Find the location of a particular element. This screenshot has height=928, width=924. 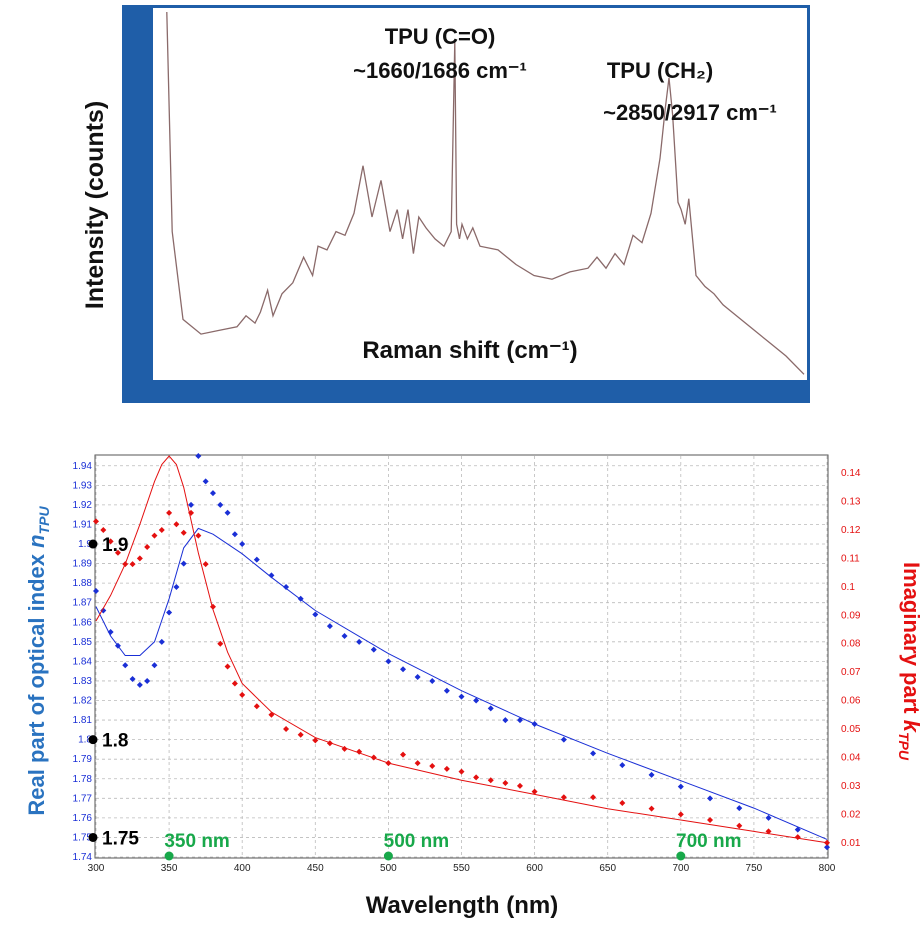

annotation-ch2-line2: ~2850/2917 cm⁻¹ is located at coordinates (690, 112).